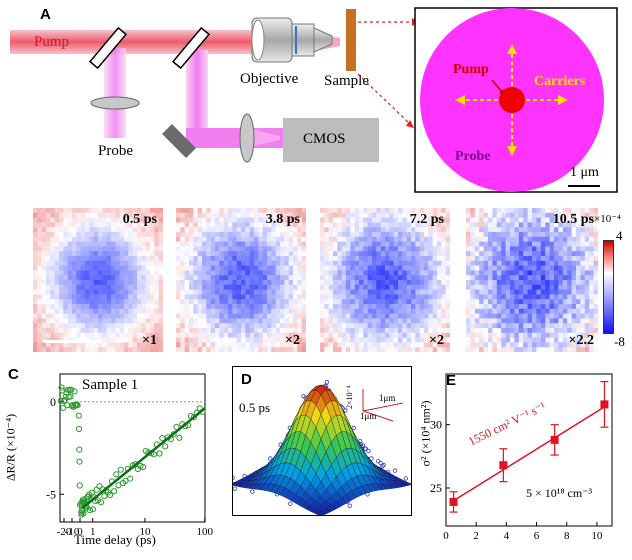 This screenshot has width=632, height=560. Describe the element at coordinates (426, 219) in the screenshot. I see `frame-3-time: 7.2 ps` at that location.